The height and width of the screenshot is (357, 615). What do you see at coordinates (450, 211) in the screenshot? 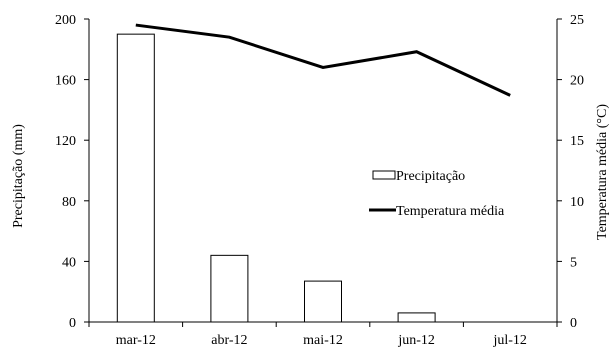
I see `legend-temperature-label: Temperatura média` at bounding box center [450, 211].